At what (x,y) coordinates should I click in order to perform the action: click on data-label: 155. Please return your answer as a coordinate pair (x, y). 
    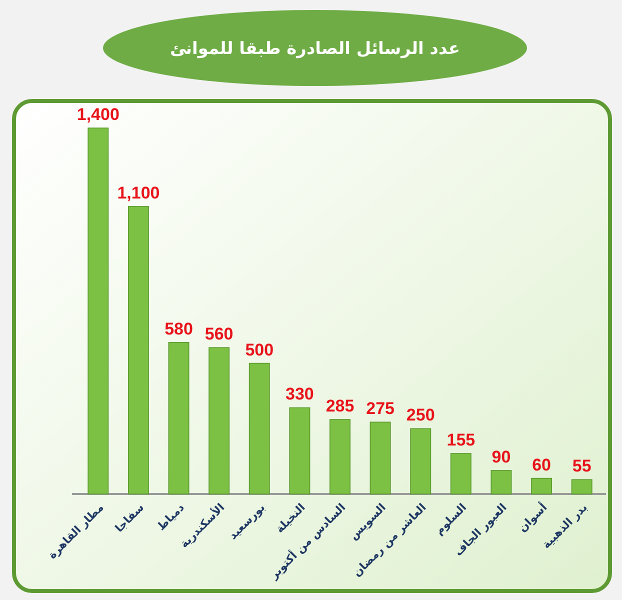
    Looking at the image, I should click on (461, 440).